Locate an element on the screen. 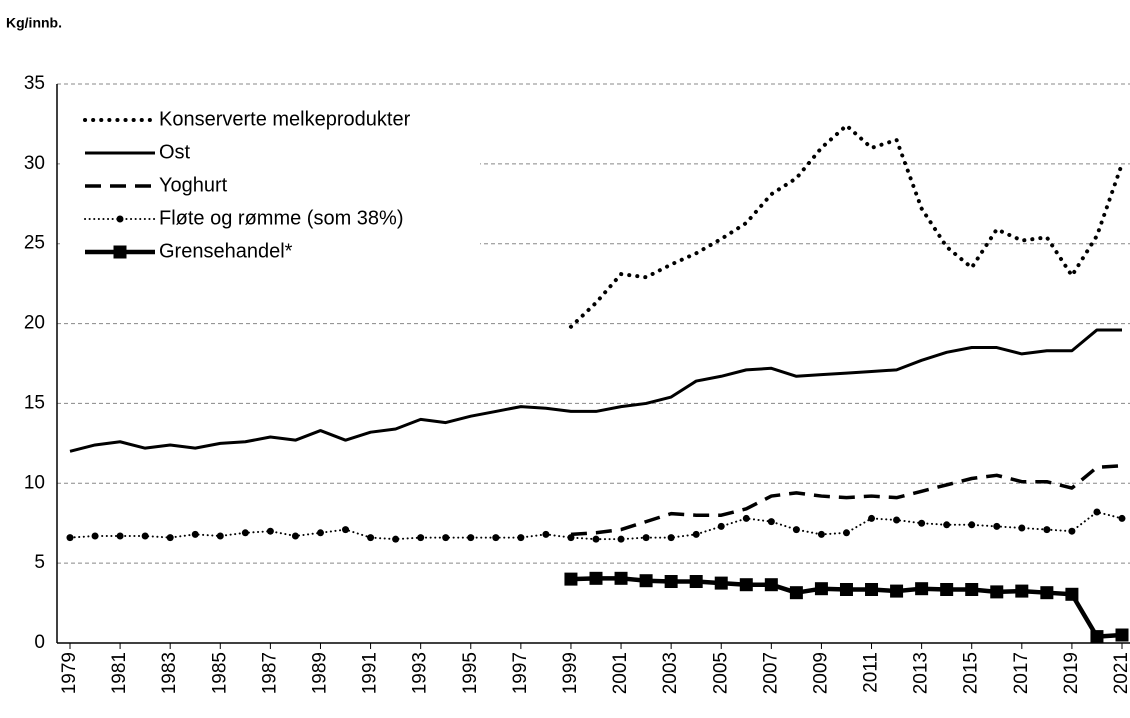  legend-label: Fløte og rømme (som 38%) is located at coordinates (281, 218).